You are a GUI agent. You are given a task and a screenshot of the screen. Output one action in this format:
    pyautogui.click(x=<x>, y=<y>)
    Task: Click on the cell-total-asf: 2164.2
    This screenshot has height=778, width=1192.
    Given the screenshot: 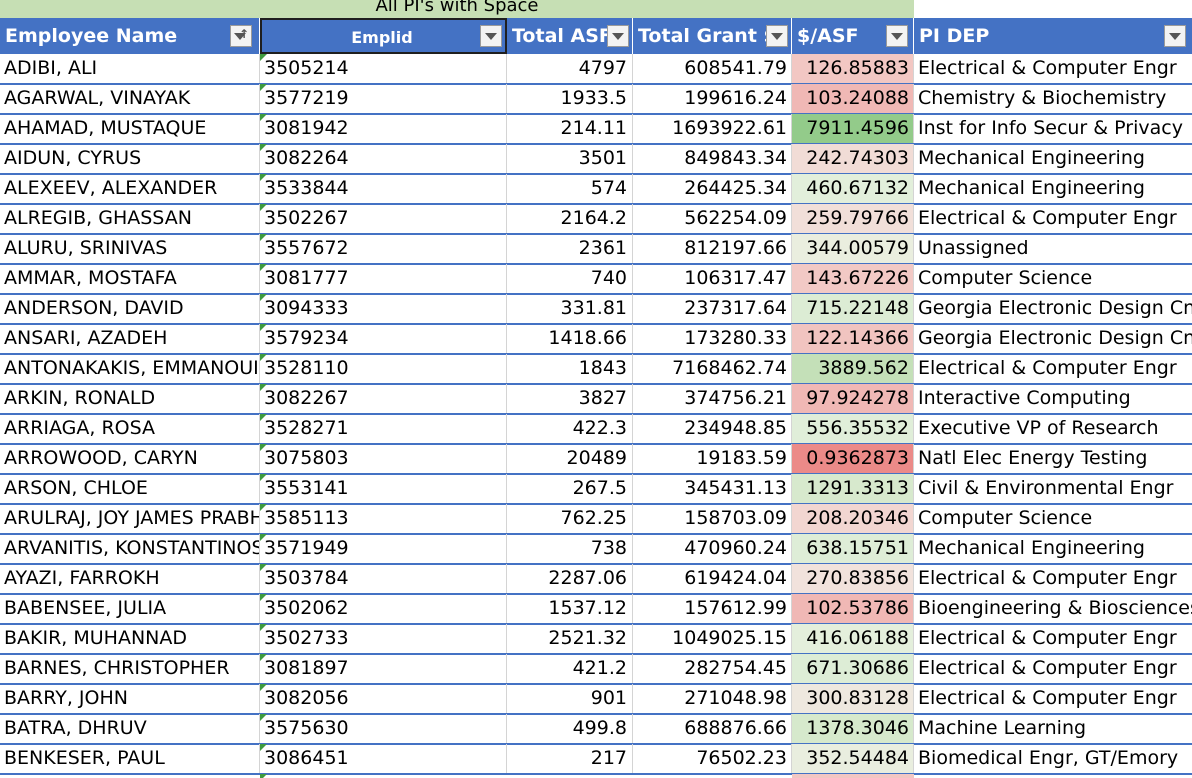 What is the action you would take?
    pyautogui.click(x=570, y=219)
    